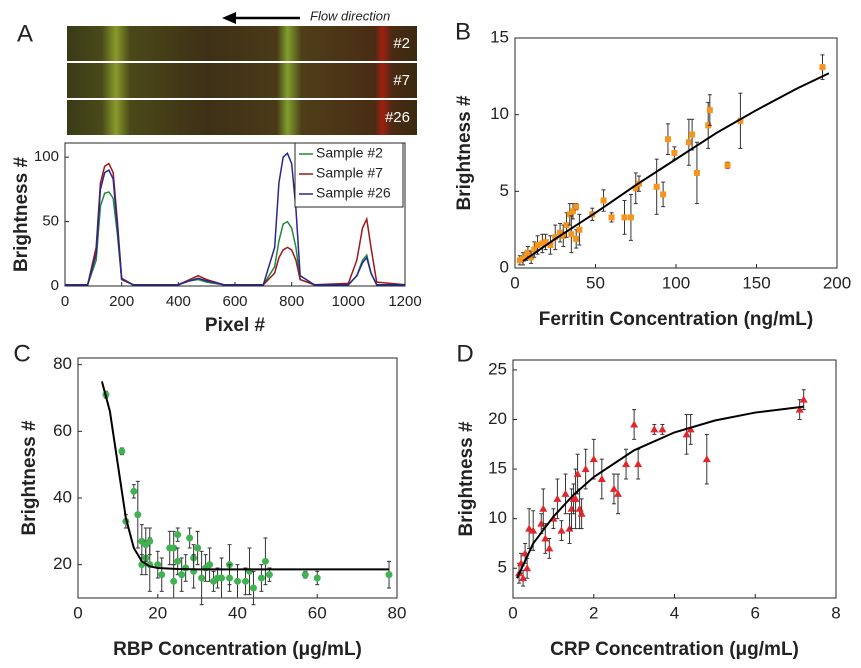 This screenshot has height=668, width=861. I want to click on annotation: Flow direction, so click(350, 15).